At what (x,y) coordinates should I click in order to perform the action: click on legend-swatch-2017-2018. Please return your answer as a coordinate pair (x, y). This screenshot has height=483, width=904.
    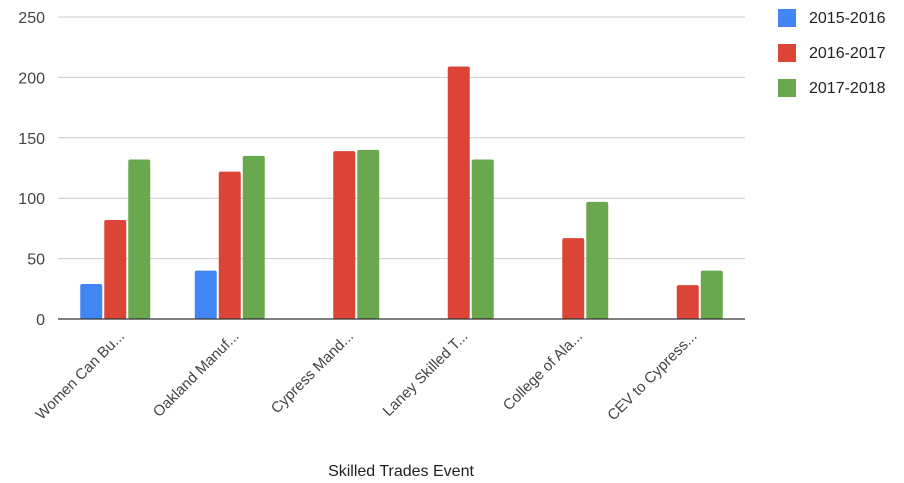
    Looking at the image, I should click on (787, 88).